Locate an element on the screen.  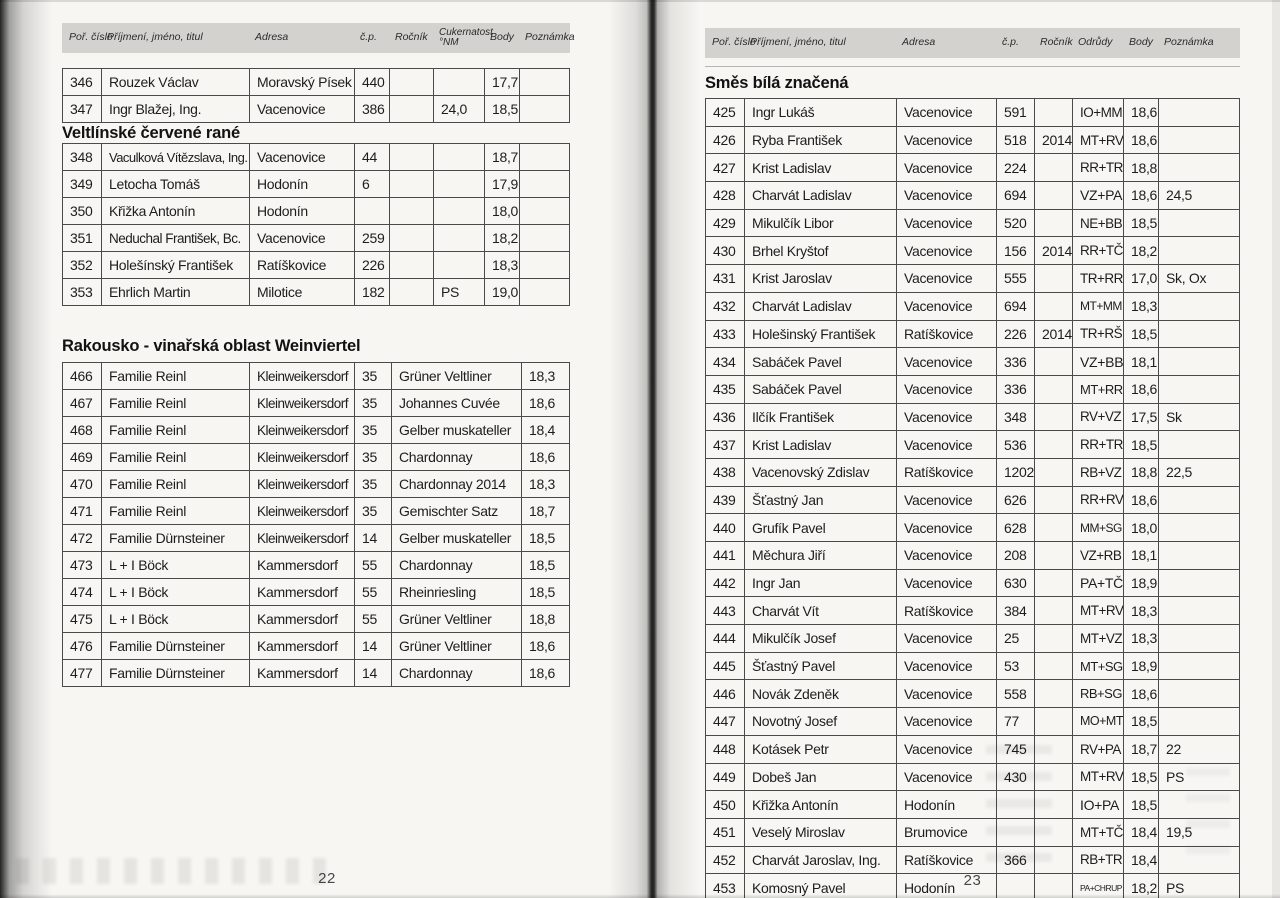
table-cell: Chardonnay is located at coordinates (456, 565).